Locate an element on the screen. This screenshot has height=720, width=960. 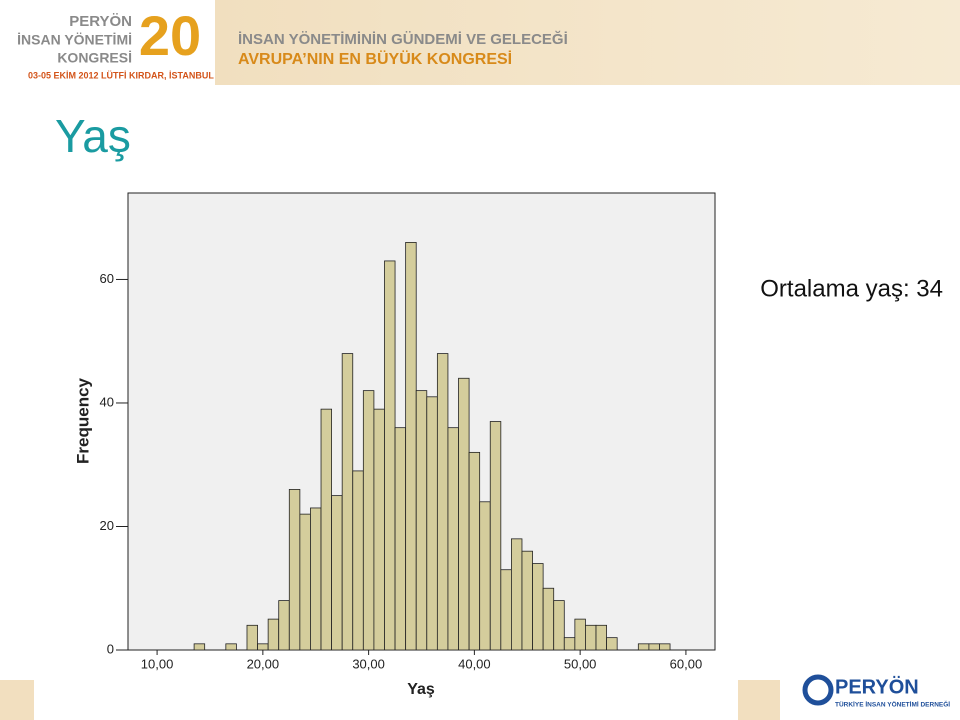
x-tick-label: 40,00 is located at coordinates (474, 663).